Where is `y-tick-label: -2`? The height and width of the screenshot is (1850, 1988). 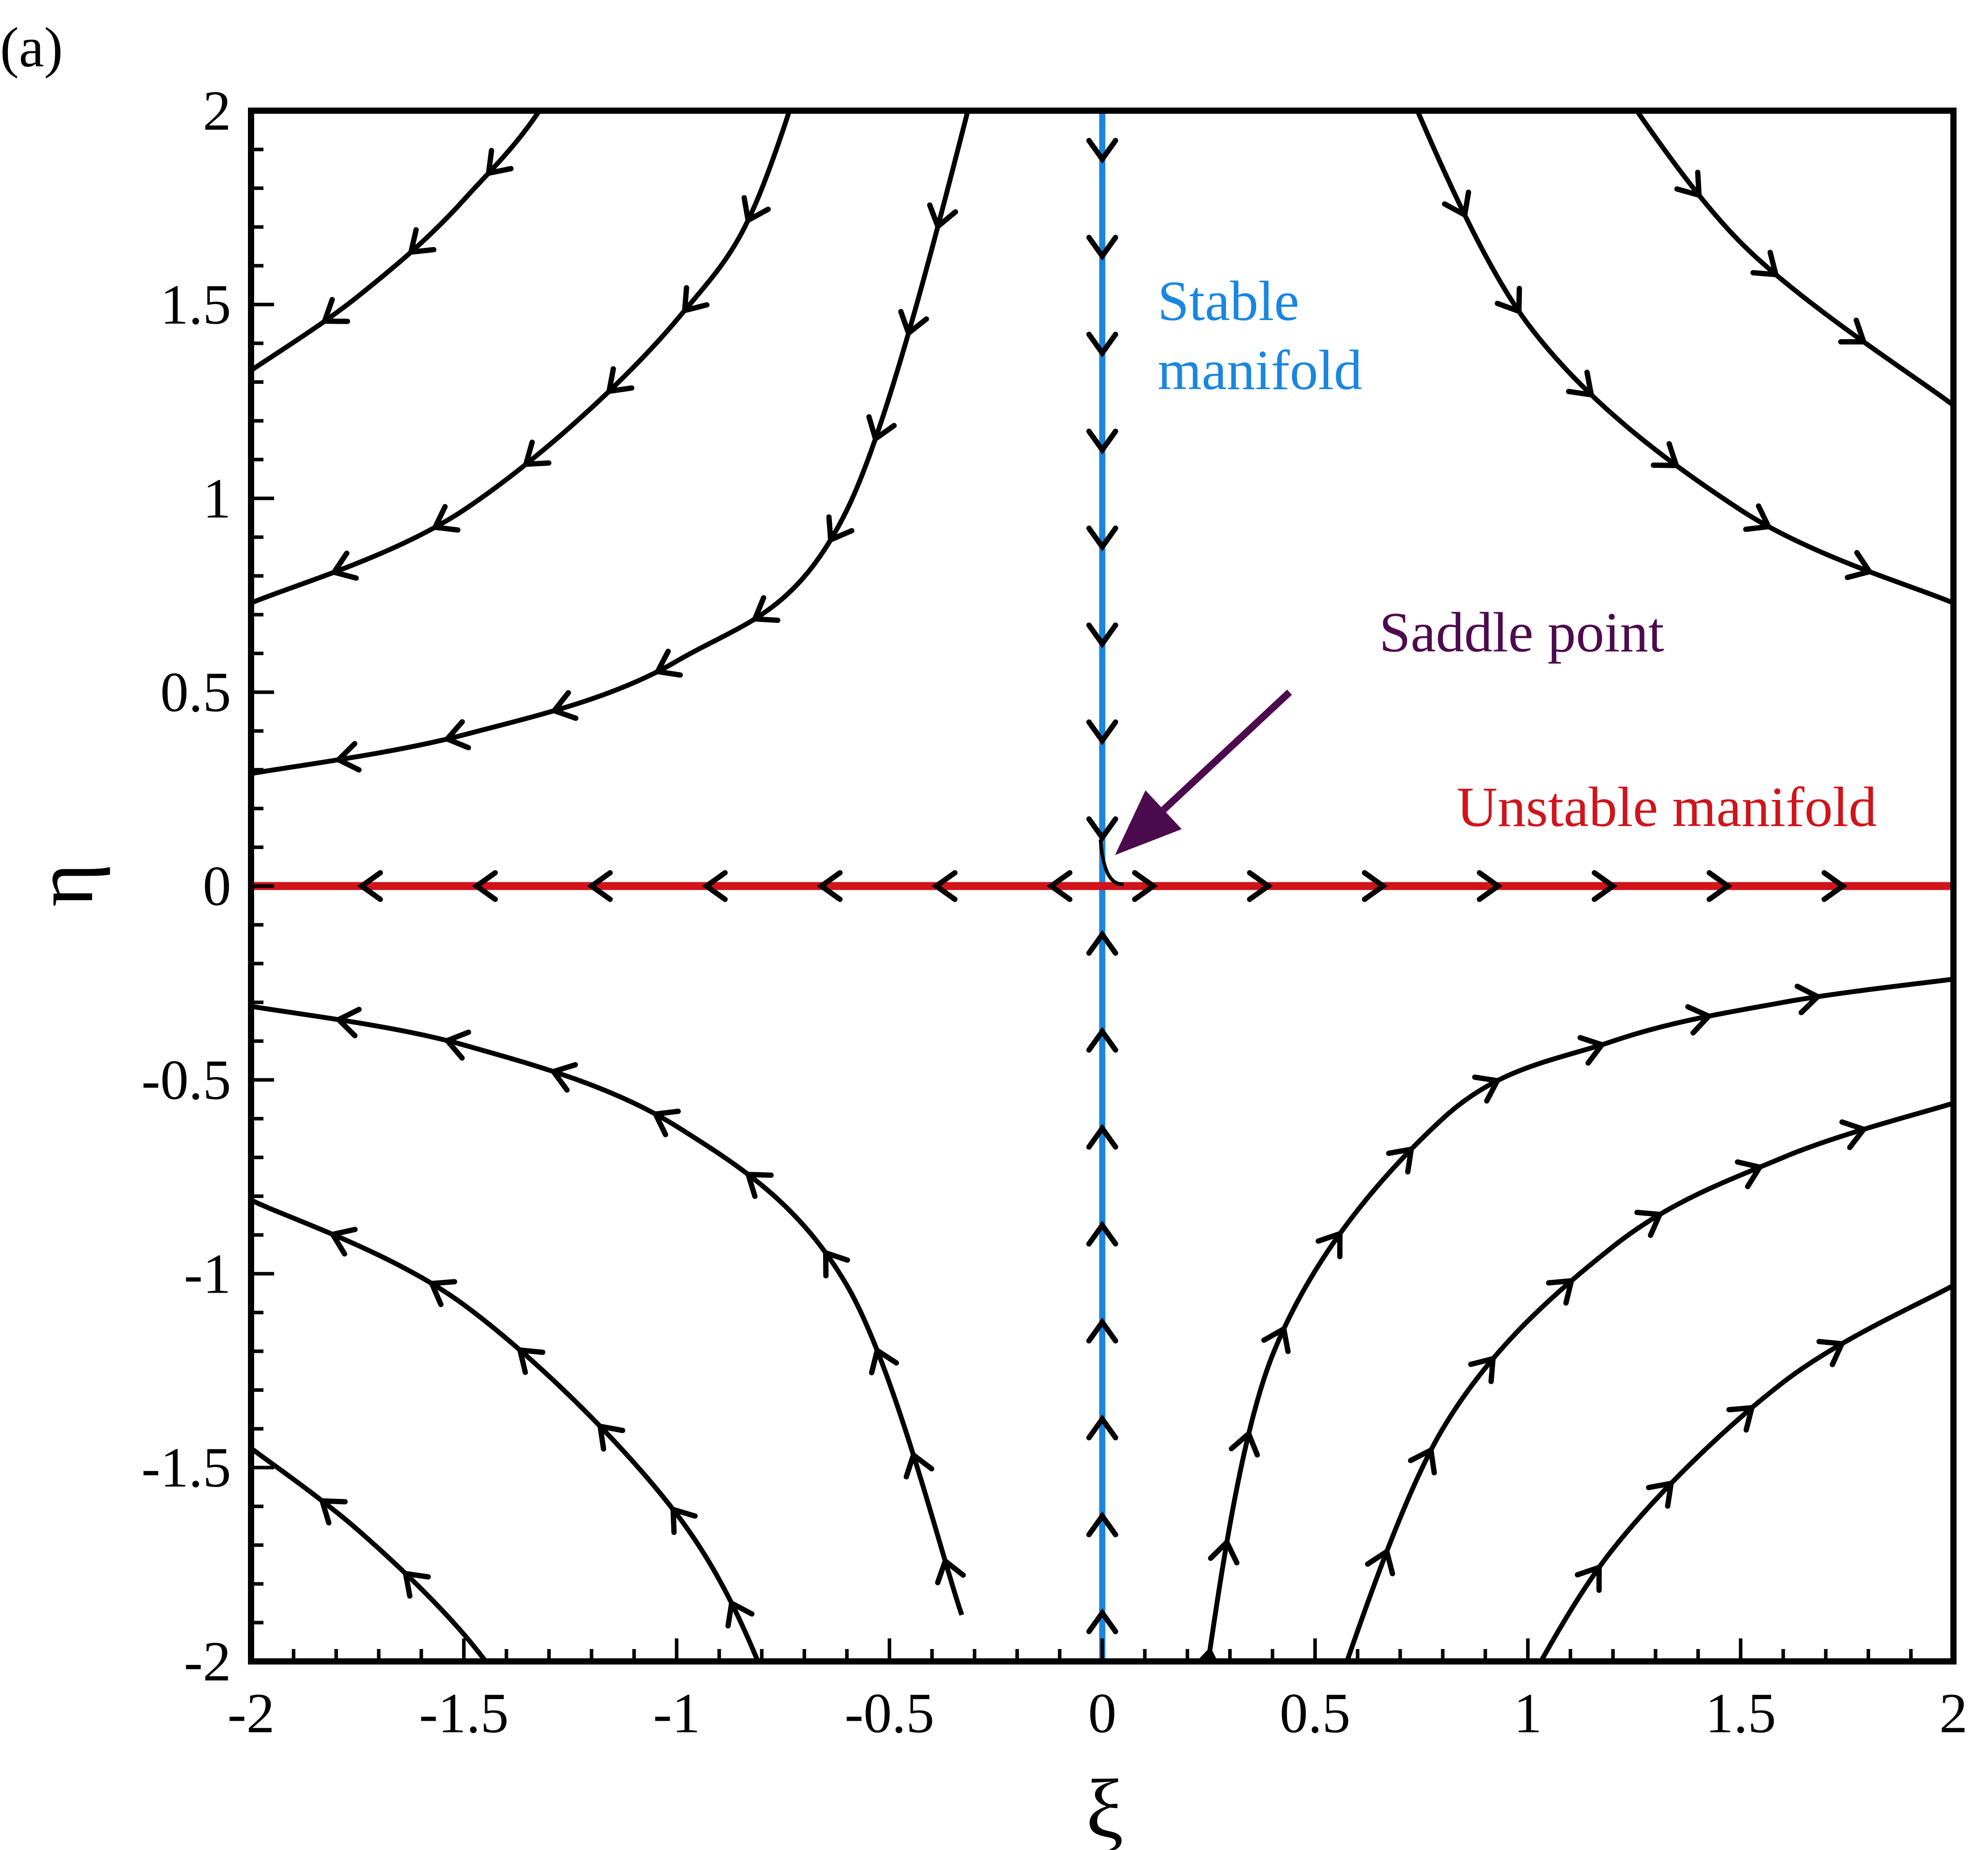 y-tick-label: -2 is located at coordinates (207, 1661).